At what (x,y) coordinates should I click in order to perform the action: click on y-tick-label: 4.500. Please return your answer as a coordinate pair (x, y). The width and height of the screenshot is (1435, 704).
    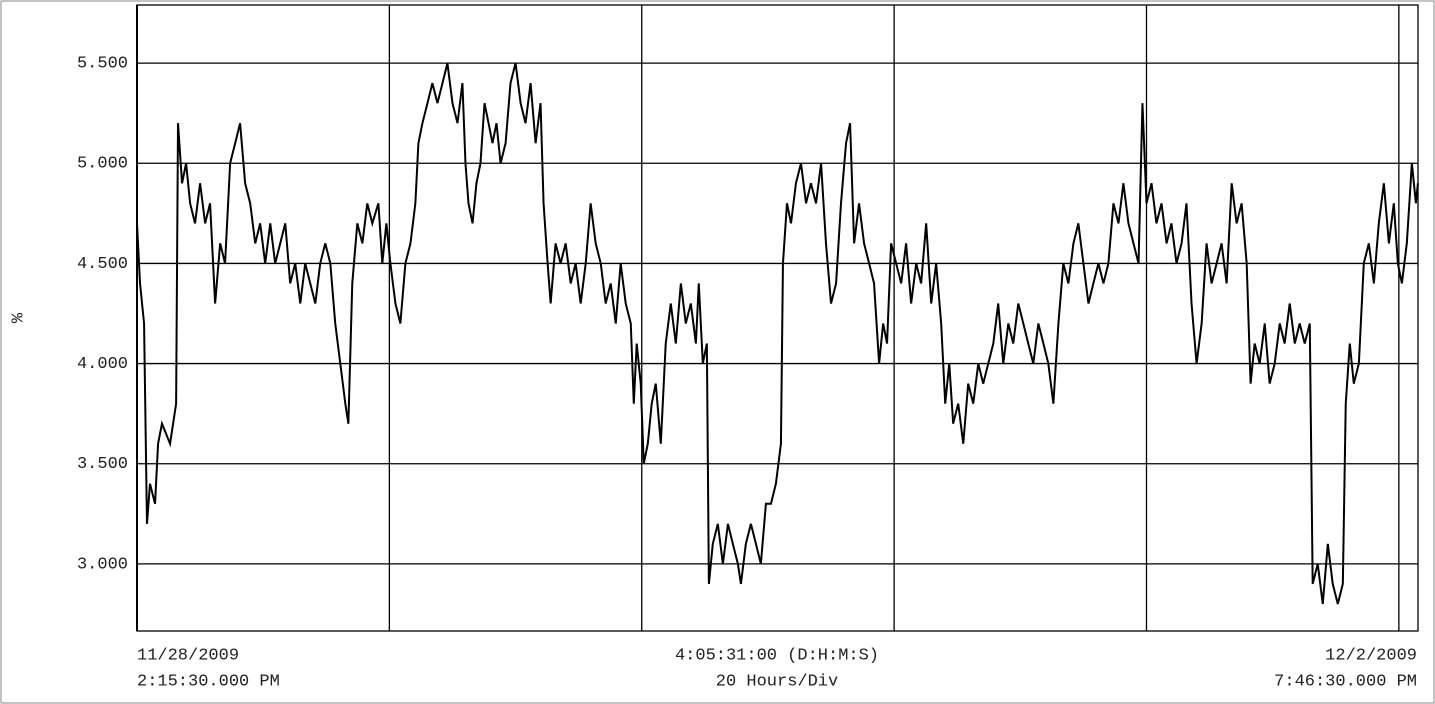
    Looking at the image, I should click on (102, 264).